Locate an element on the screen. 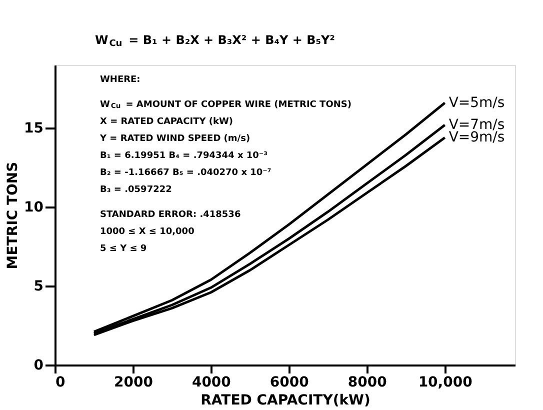  series-label: V=9m/s is located at coordinates (476, 138).